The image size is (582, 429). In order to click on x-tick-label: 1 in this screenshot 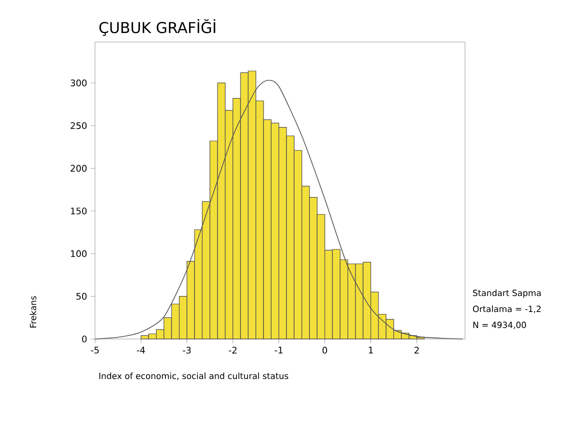, I will do `click(370, 350)`.